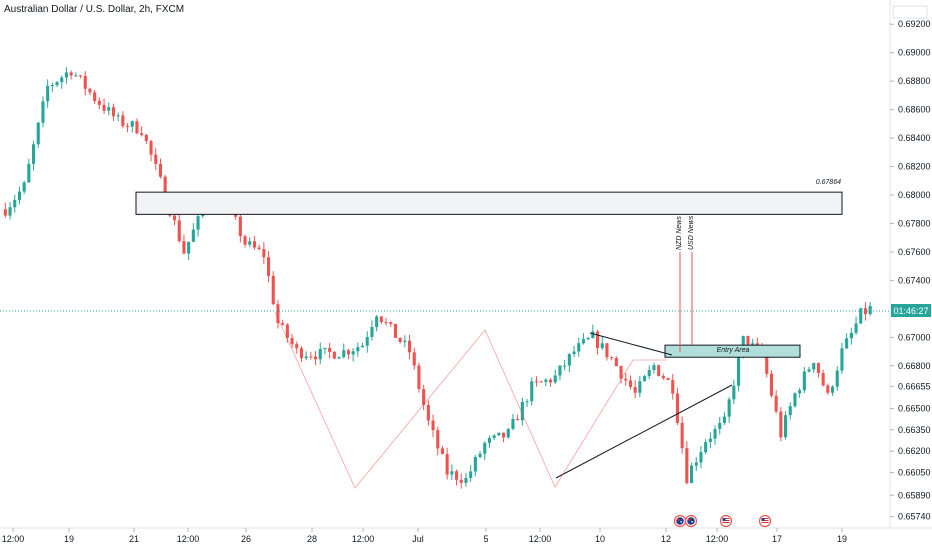  Describe the element at coordinates (910, 12) in the screenshot. I see `scale-settings-box` at that location.